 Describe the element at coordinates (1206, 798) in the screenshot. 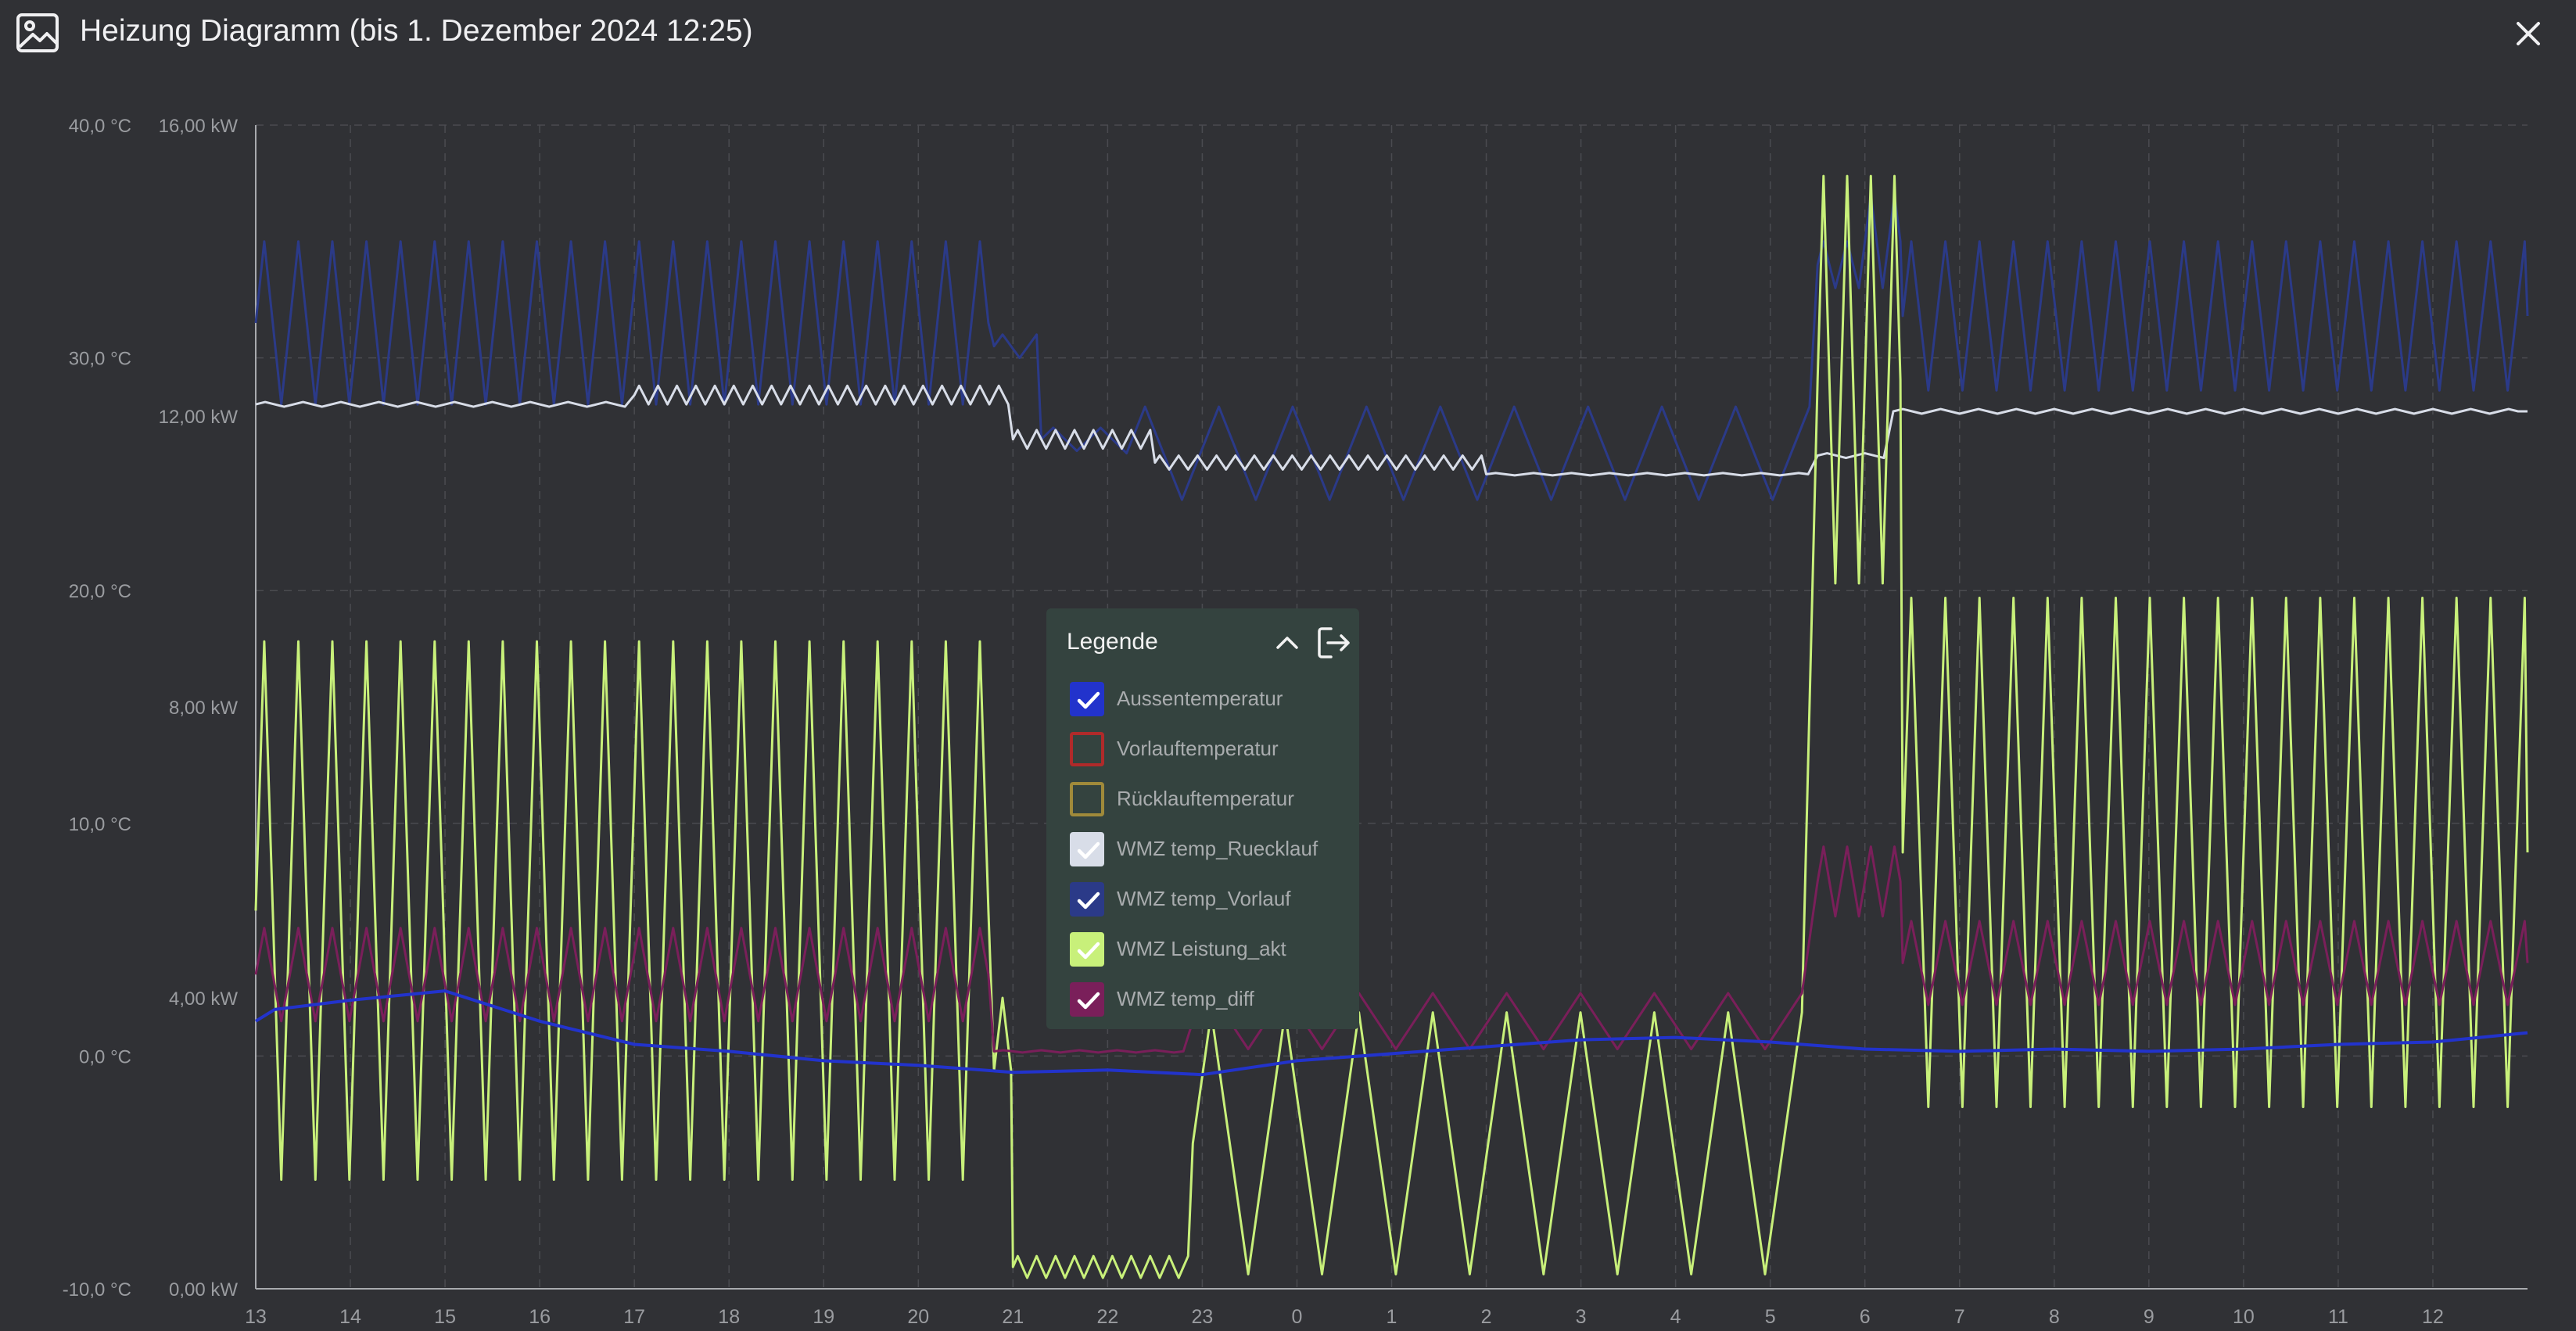

I see `legend-item-label: Rücklauftemperatur` at that location.